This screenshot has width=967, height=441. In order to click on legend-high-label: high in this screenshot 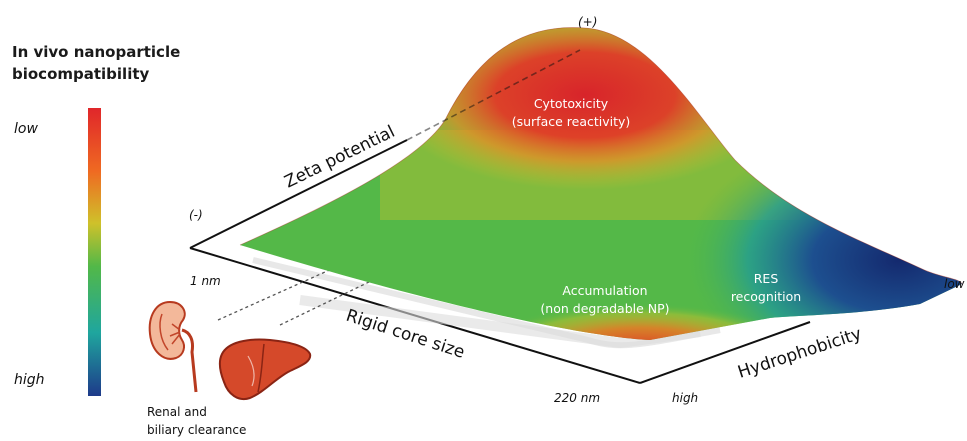, I will do `click(29, 380)`.